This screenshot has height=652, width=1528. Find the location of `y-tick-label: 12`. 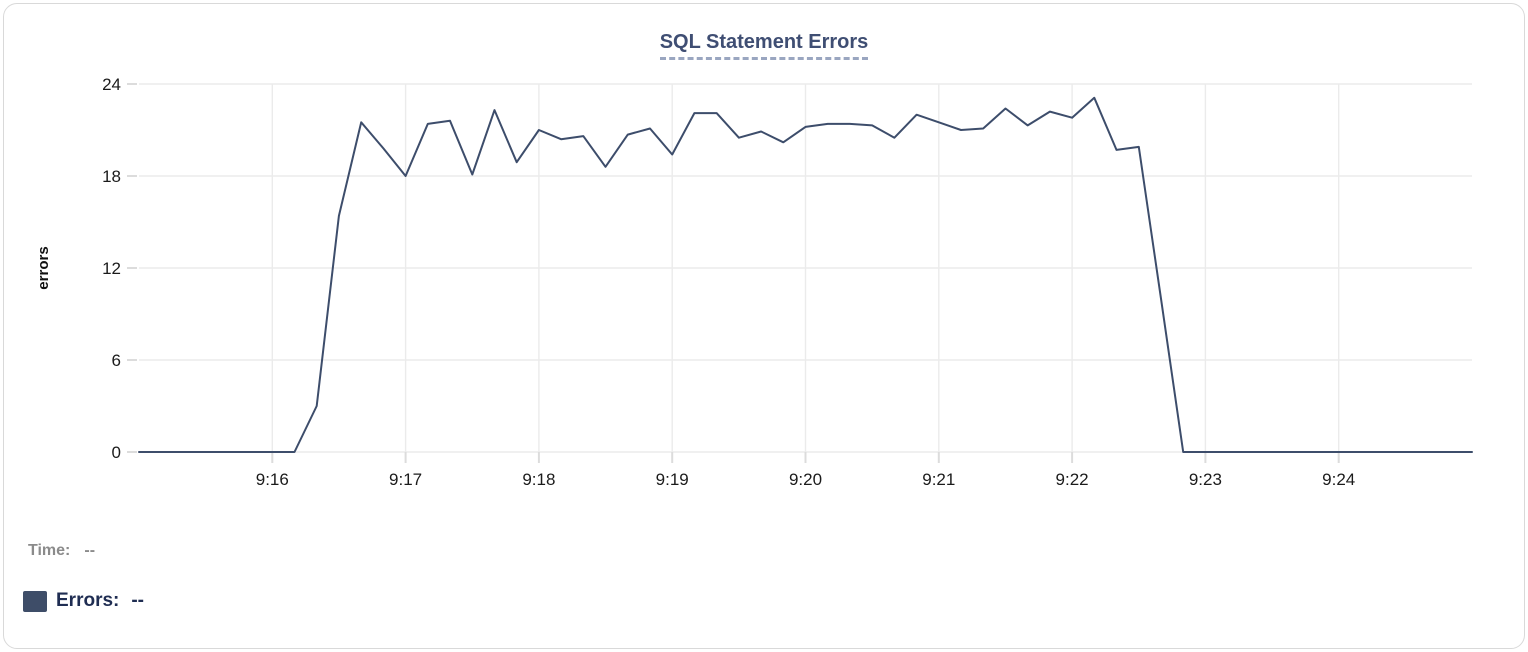

y-tick-label: 12 is located at coordinates (111, 268).